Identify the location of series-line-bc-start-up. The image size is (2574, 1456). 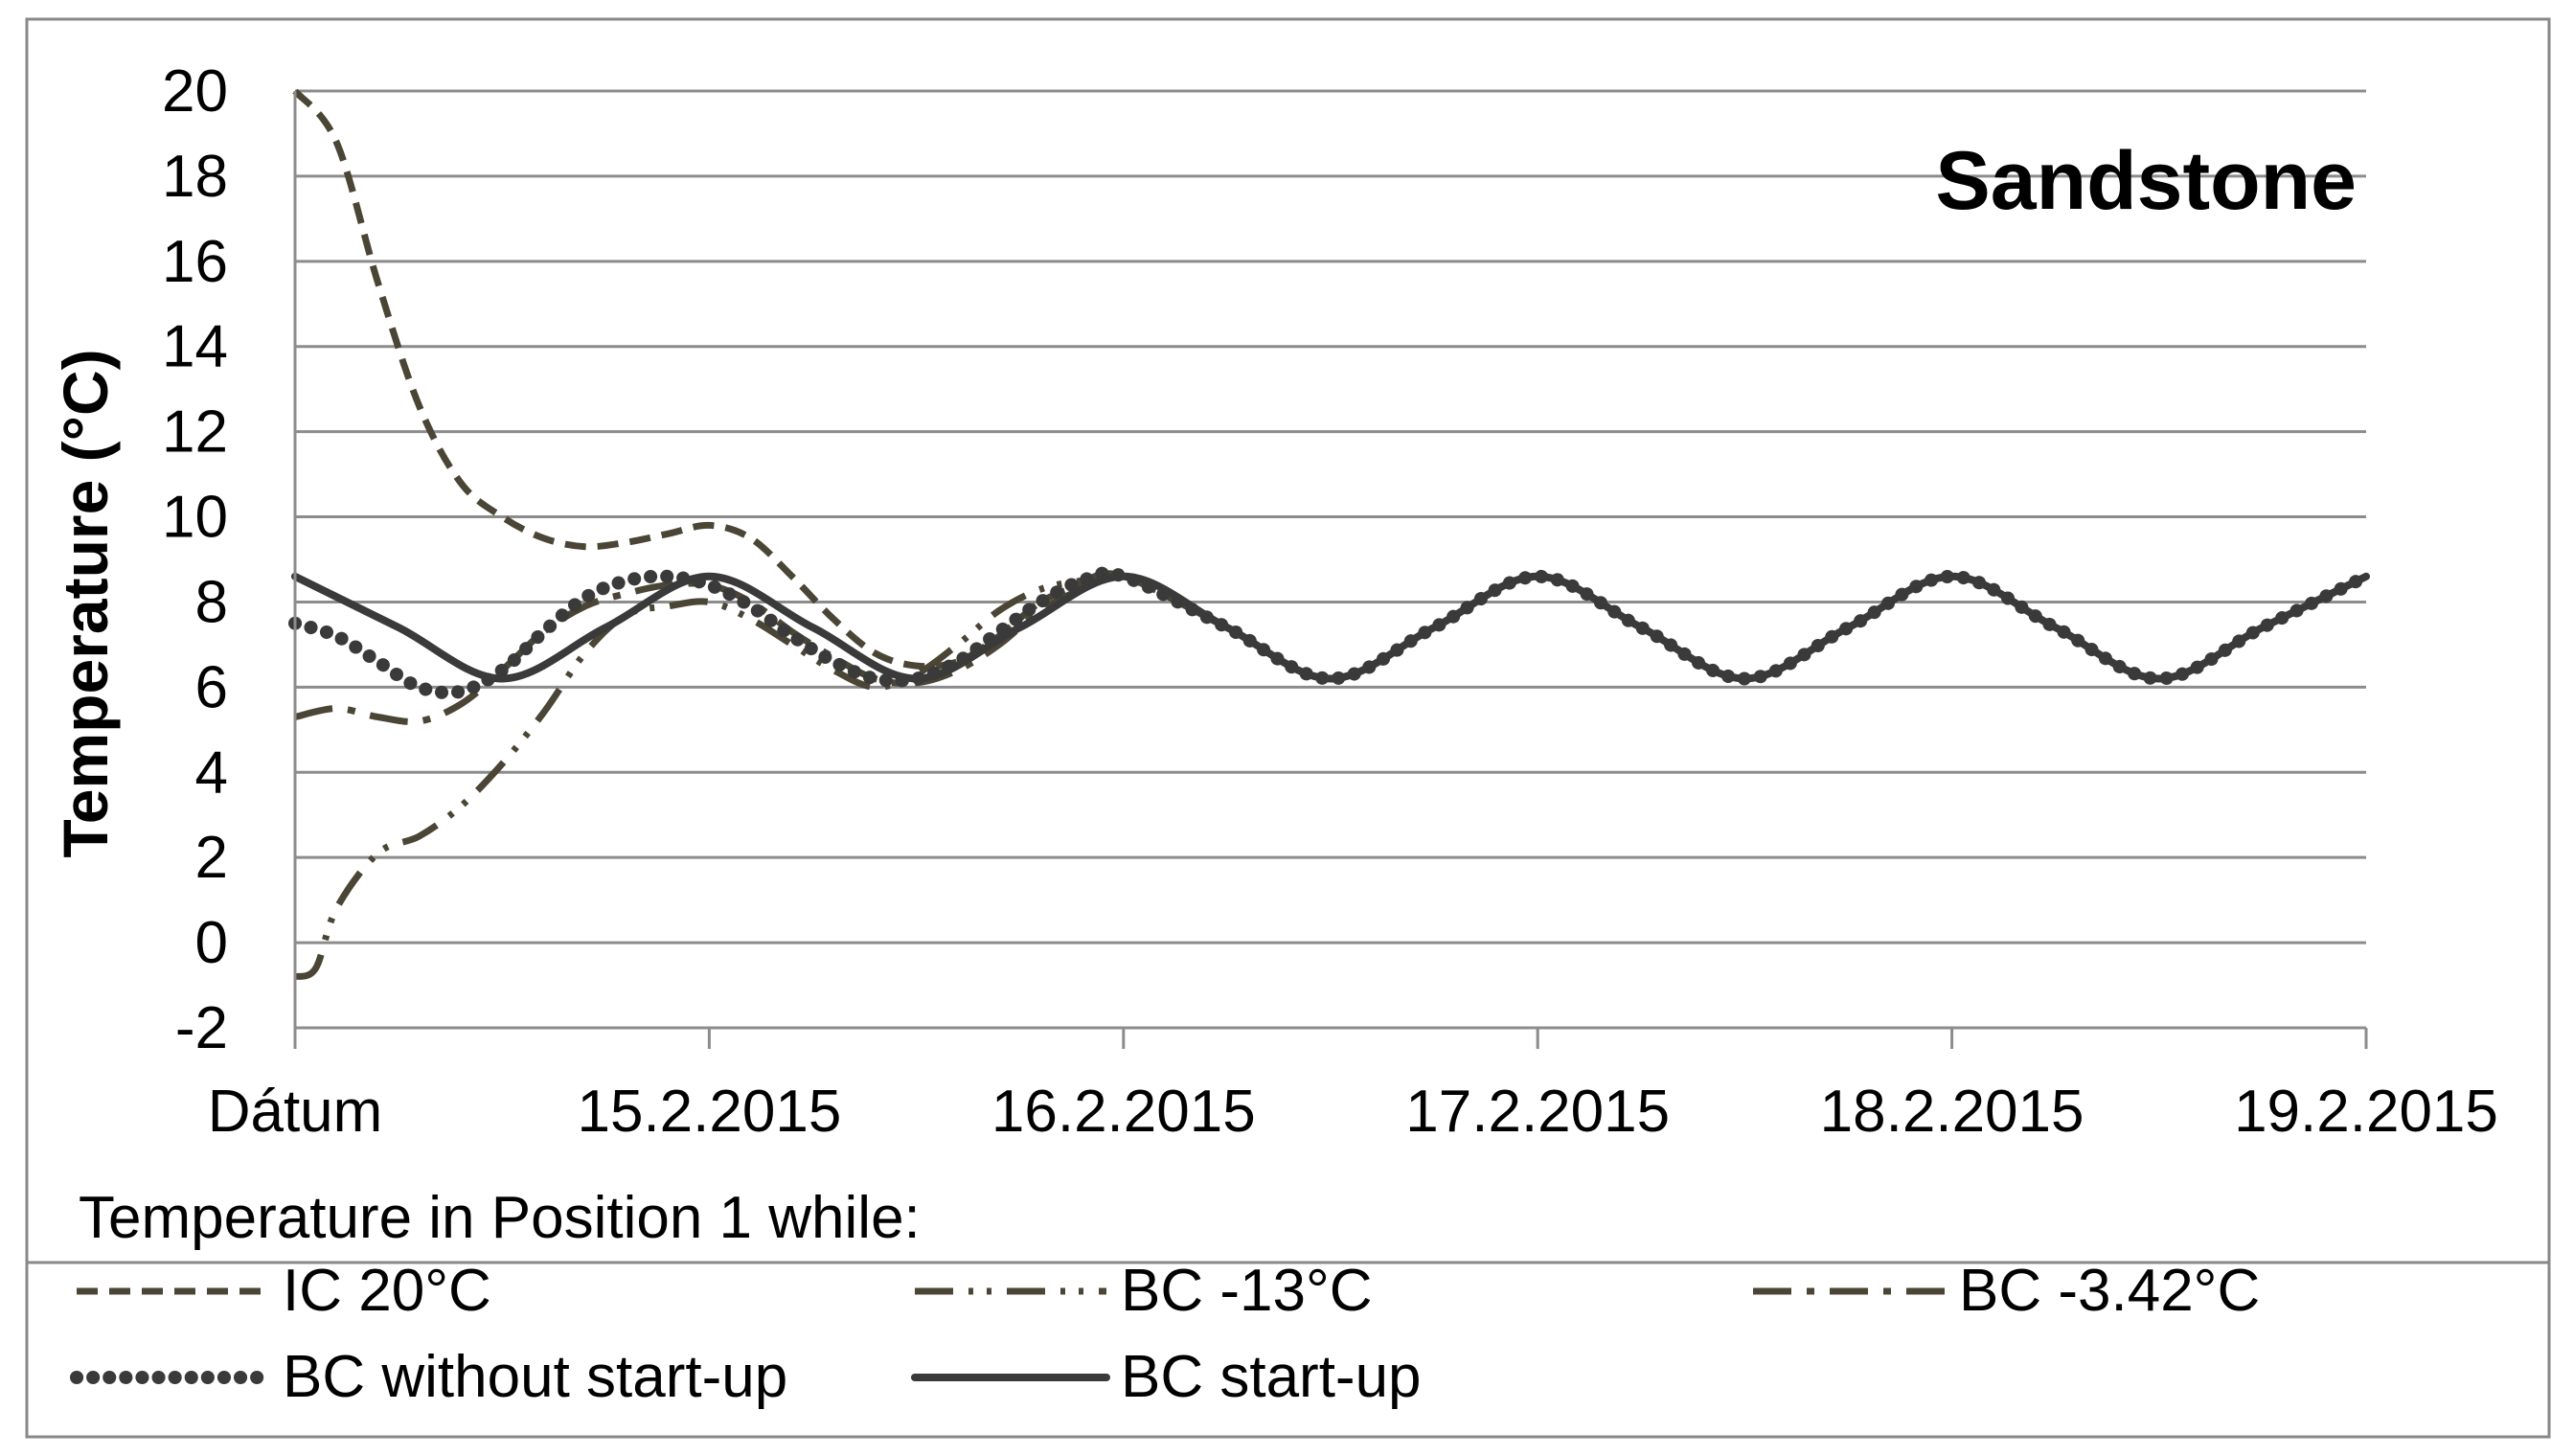
(1330, 627).